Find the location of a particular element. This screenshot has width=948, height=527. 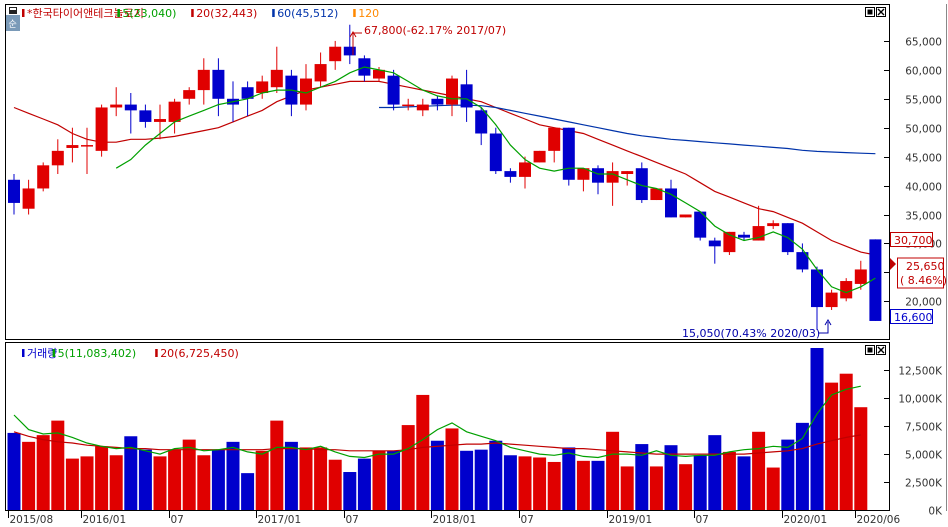

volume-y-tick-label: 5,000K is located at coordinates (924, 456).